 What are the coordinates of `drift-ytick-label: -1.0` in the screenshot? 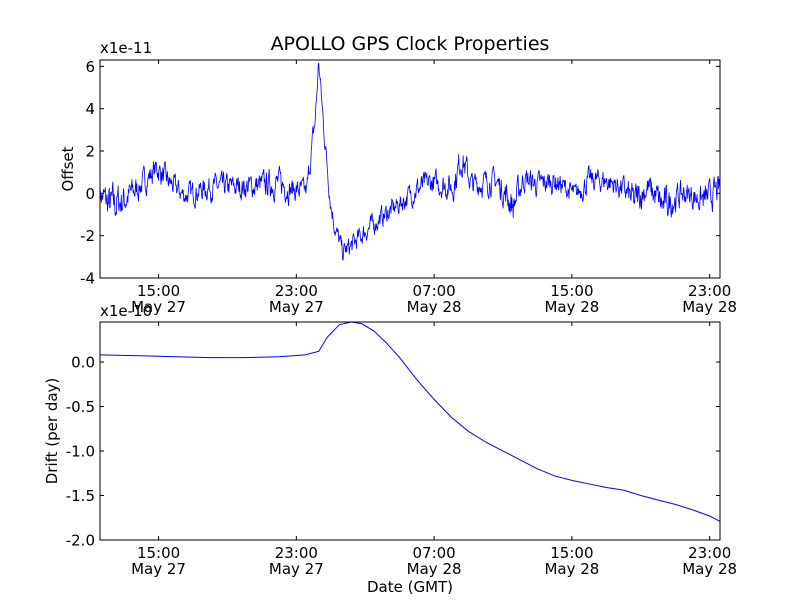 It's located at (80, 452).